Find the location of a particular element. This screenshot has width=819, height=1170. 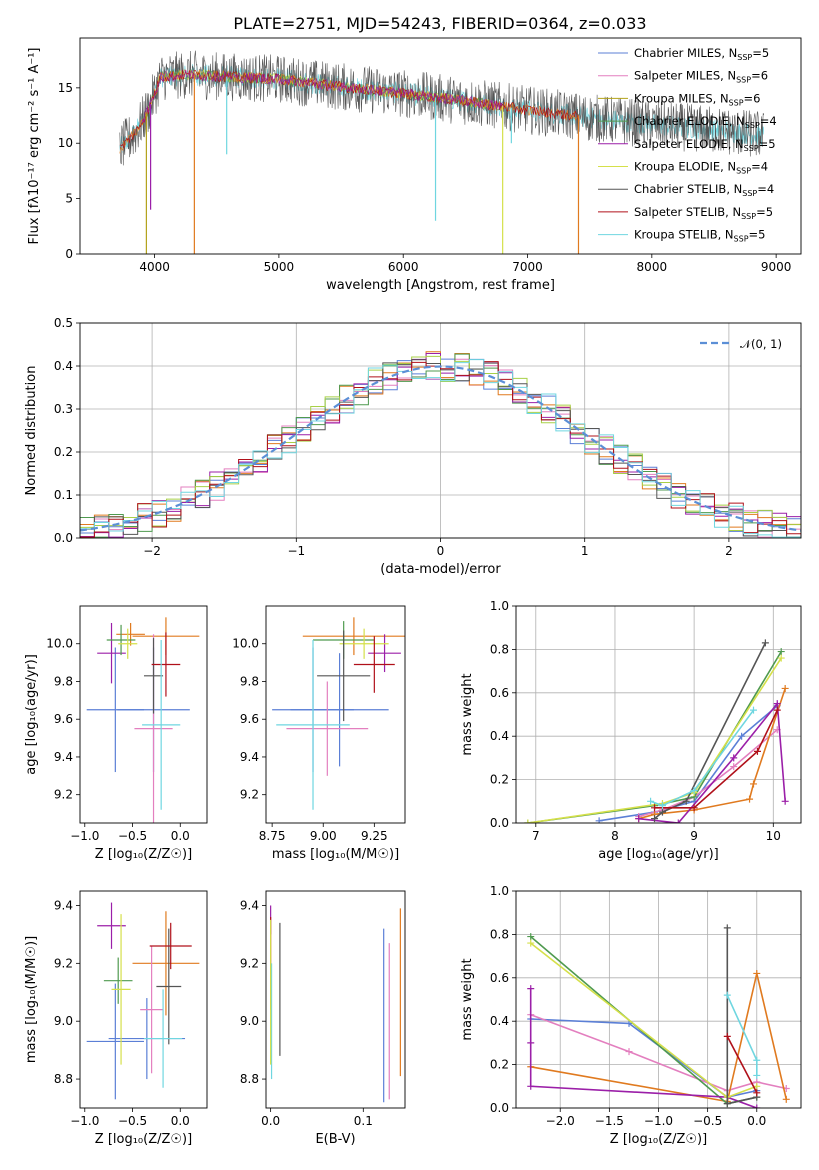

spectrum-xlabel: wavelength [Angstrom, rest frame] is located at coordinates (440, 285).